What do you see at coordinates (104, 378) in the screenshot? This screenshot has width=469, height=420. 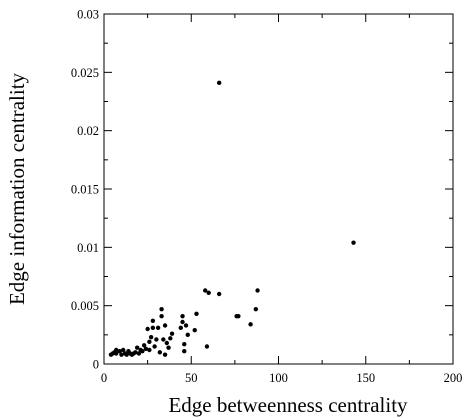 I see `x-tick-label: 0` at bounding box center [104, 378].